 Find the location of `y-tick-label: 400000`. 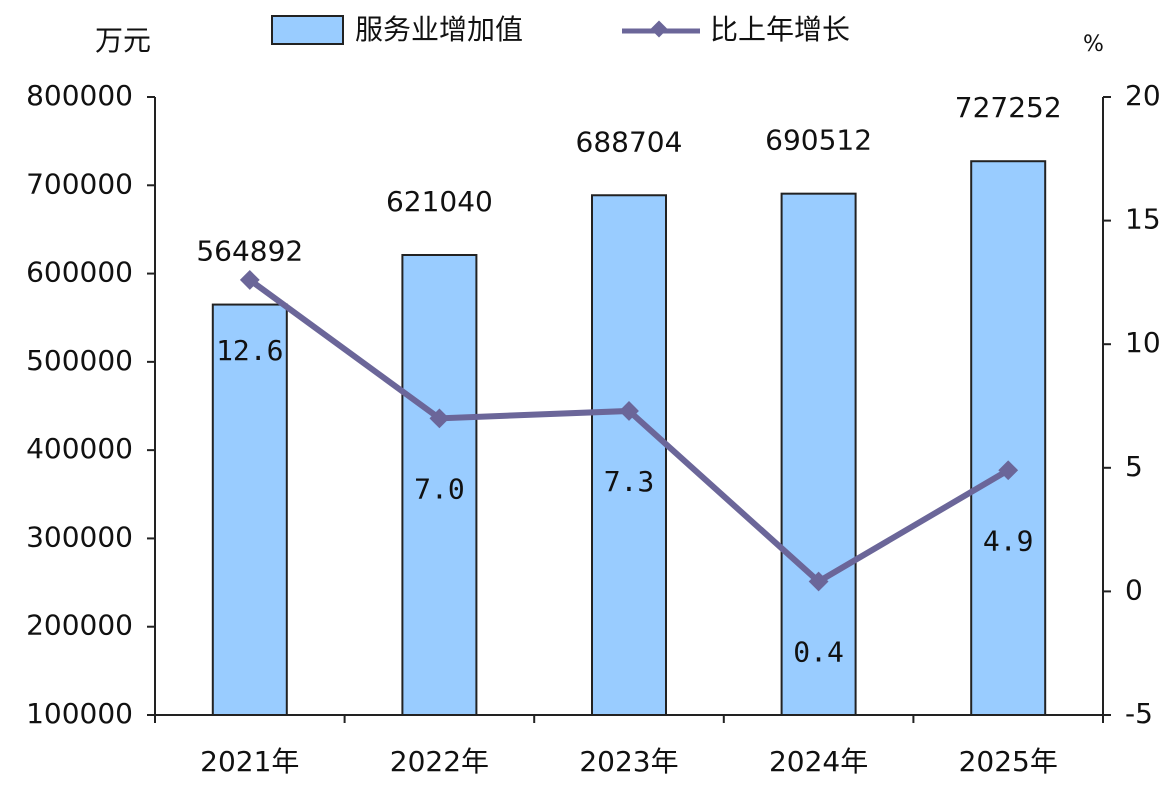

y-tick-label: 400000 is located at coordinates (79, 448).